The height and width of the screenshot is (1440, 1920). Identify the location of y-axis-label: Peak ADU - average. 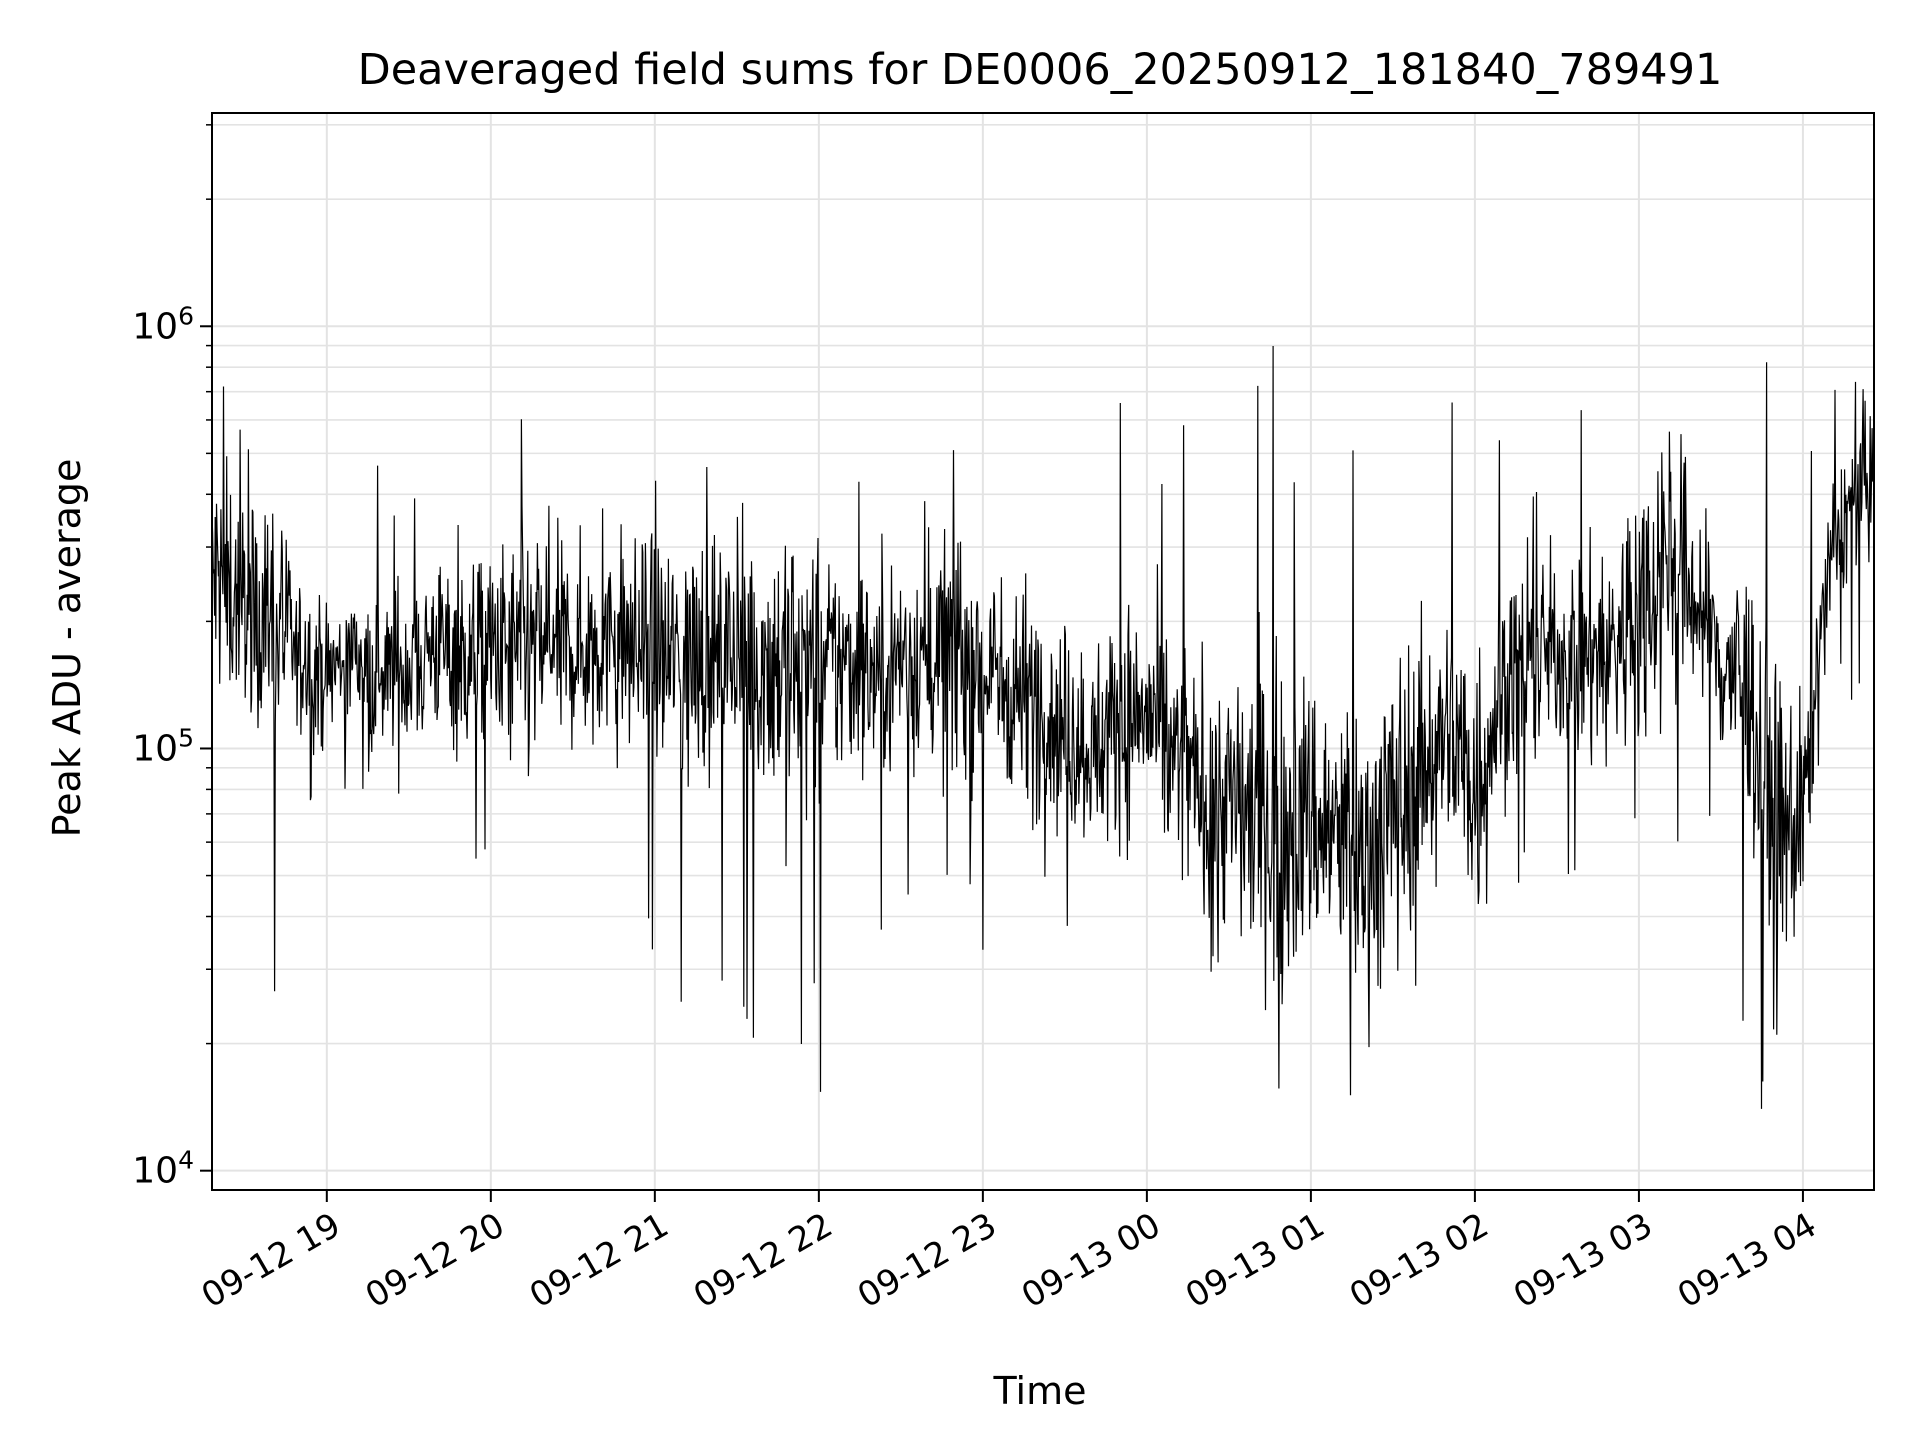
(67, 648).